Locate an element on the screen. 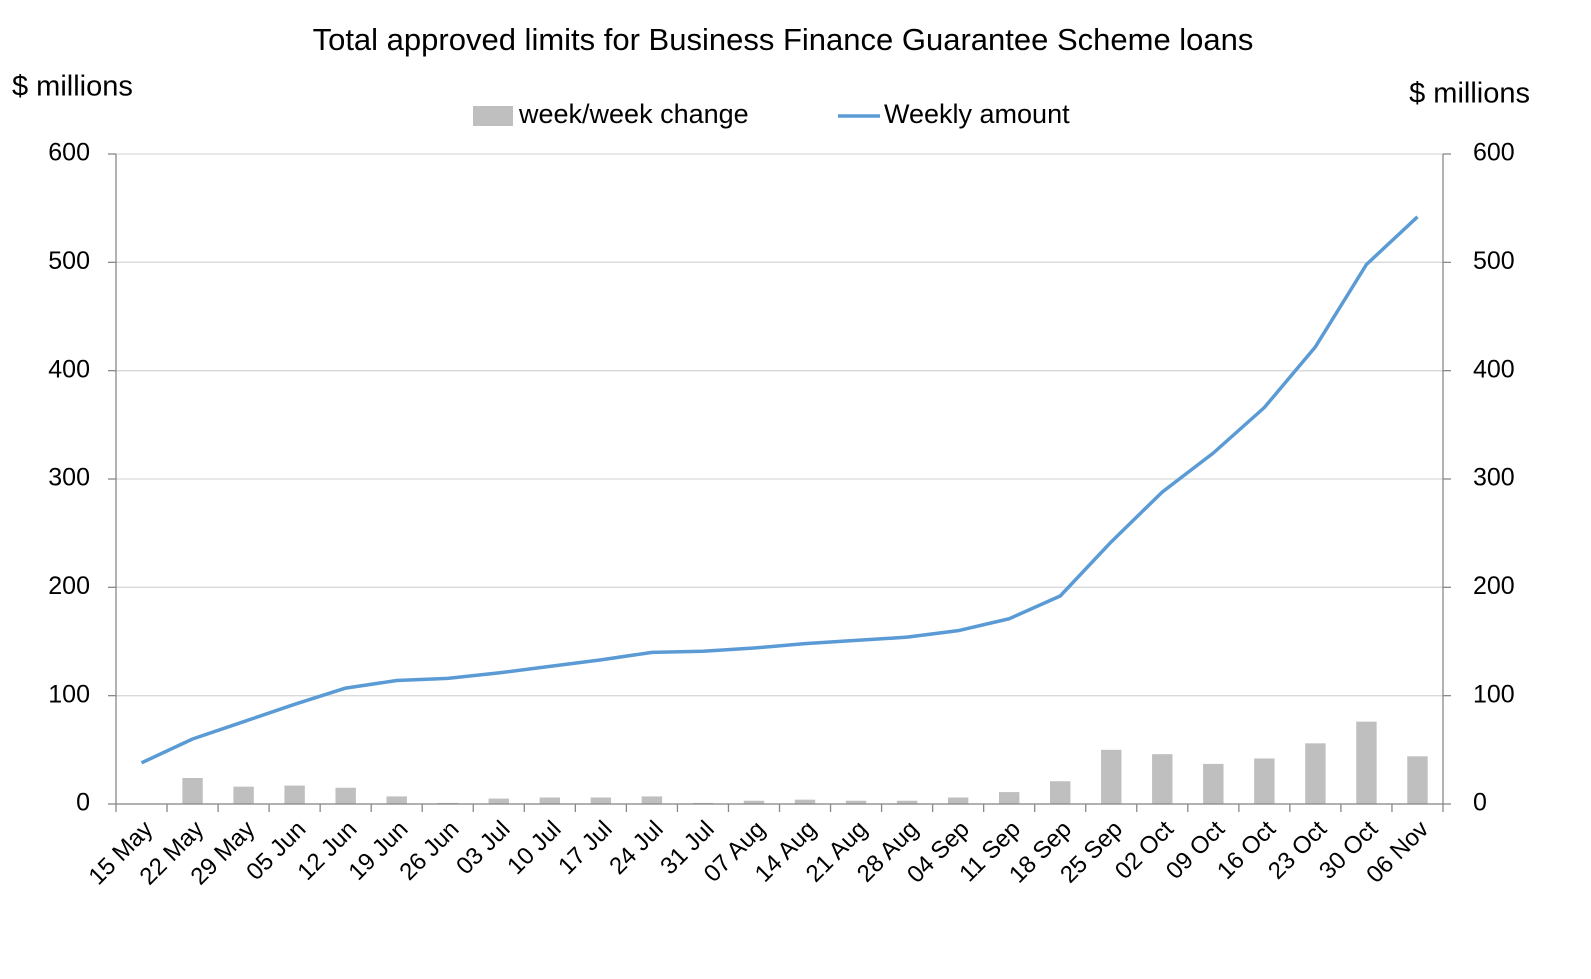 This screenshot has height=979, width=1591. y2-tick-label: 400 is located at coordinates (1494, 369).